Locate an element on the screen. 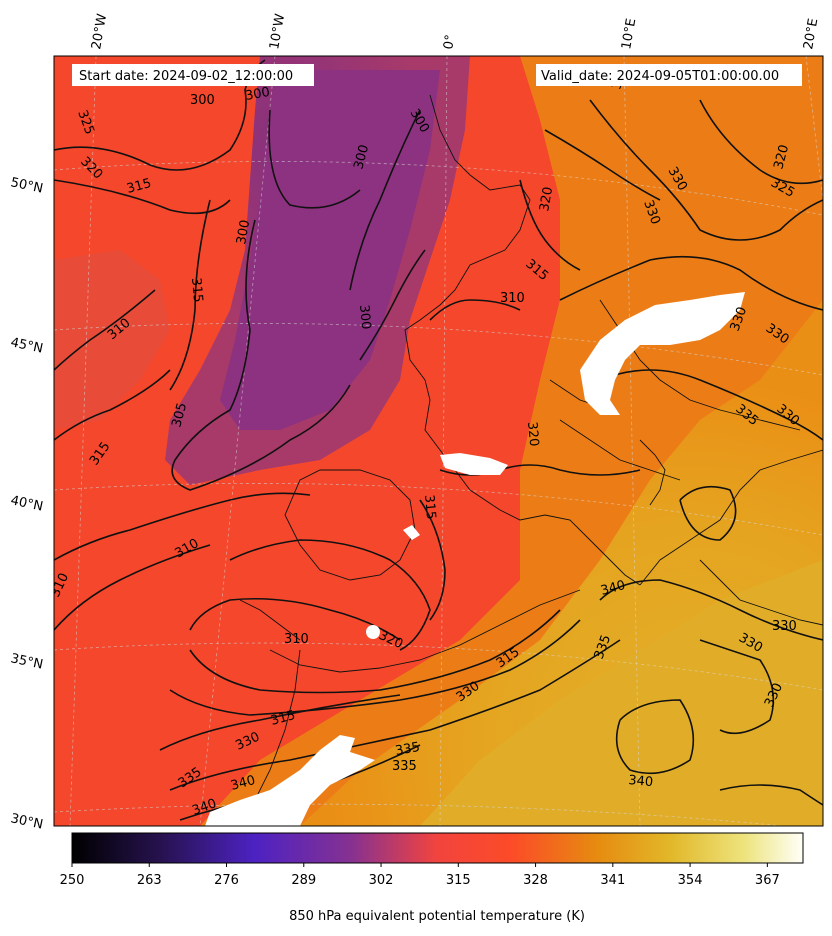  lat-label: 30°N is located at coordinates (26, 821).